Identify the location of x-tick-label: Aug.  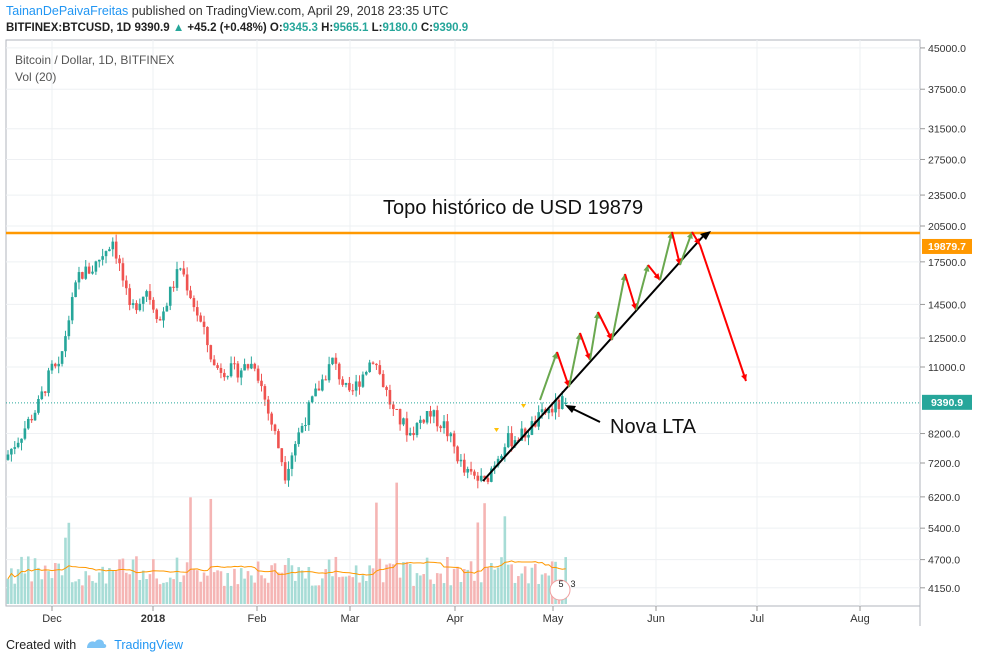
(860, 619).